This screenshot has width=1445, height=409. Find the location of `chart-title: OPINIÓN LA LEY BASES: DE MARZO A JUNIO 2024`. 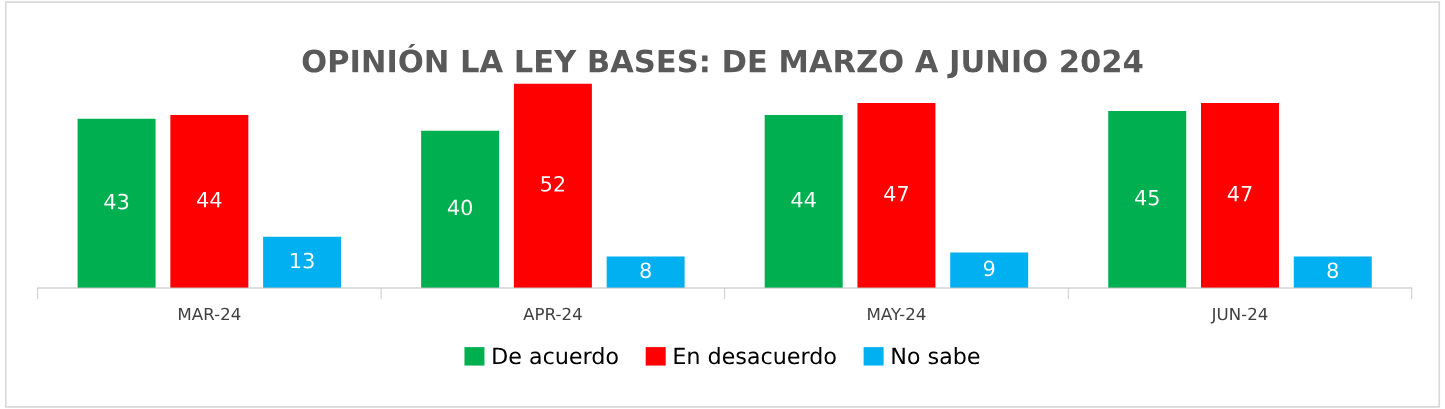

chart-title: OPINIÓN LA LEY BASES: DE MARZO A JUNIO 2024 is located at coordinates (722, 61).